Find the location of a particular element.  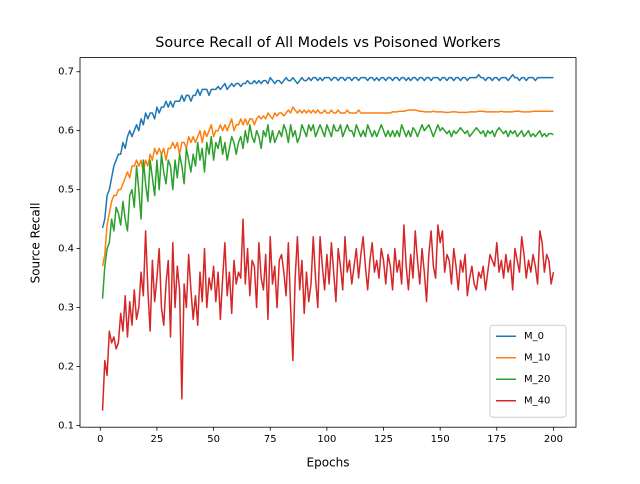

x-tick-label: 0 is located at coordinates (100, 439).